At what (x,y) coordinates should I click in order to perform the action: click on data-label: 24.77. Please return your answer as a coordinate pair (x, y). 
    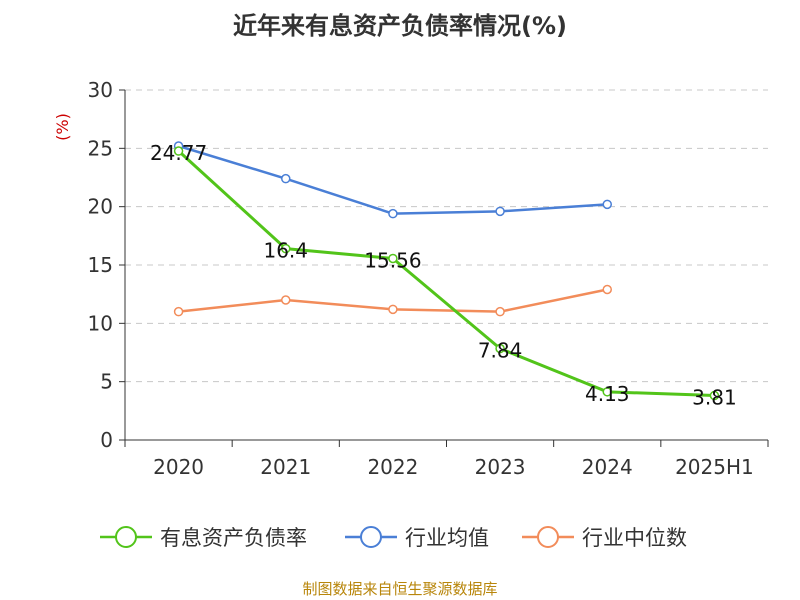
    Looking at the image, I should click on (178, 153).